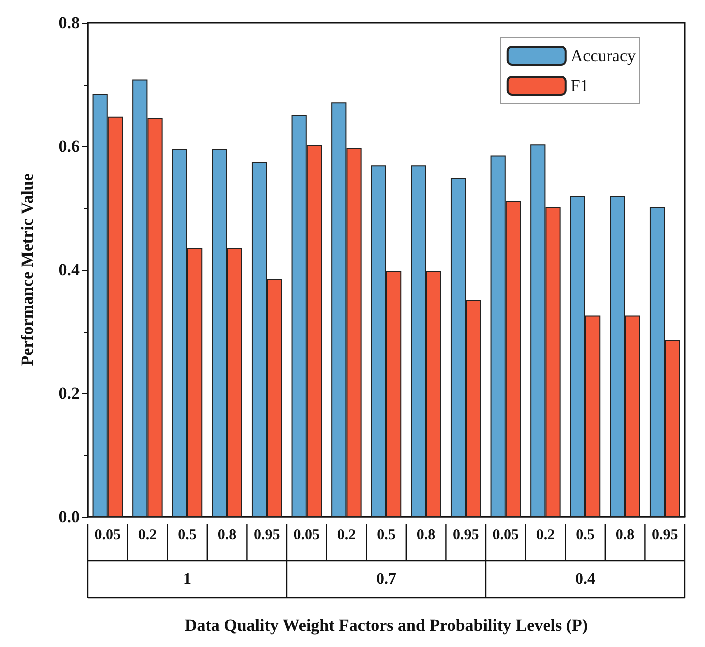 The height and width of the screenshot is (647, 705). What do you see at coordinates (386, 579) in the screenshot?
I see `text: 0.7` at bounding box center [386, 579].